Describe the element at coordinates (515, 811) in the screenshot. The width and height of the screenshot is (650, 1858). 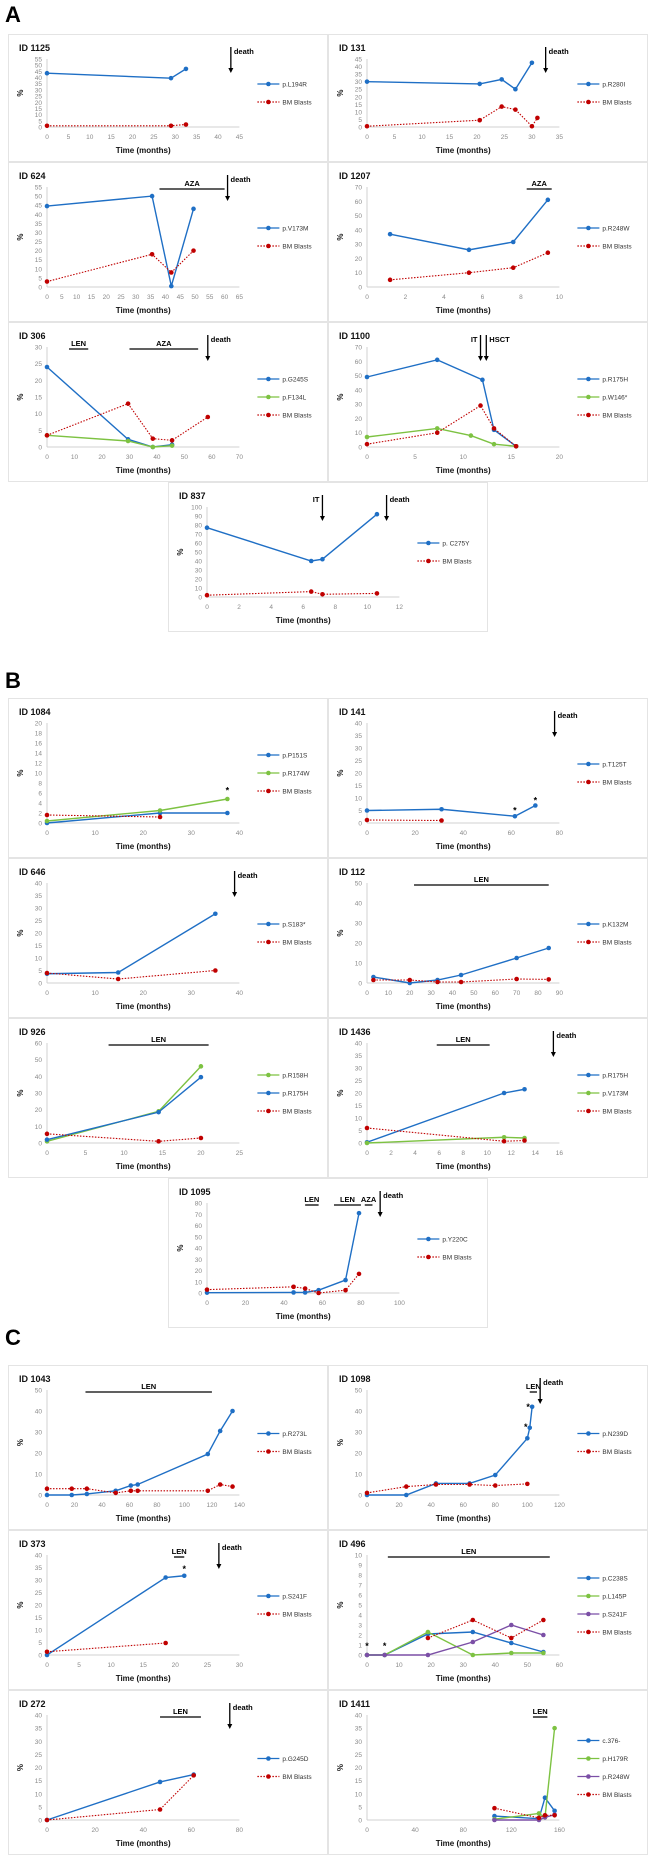
I see `significance-star: *` at that location.